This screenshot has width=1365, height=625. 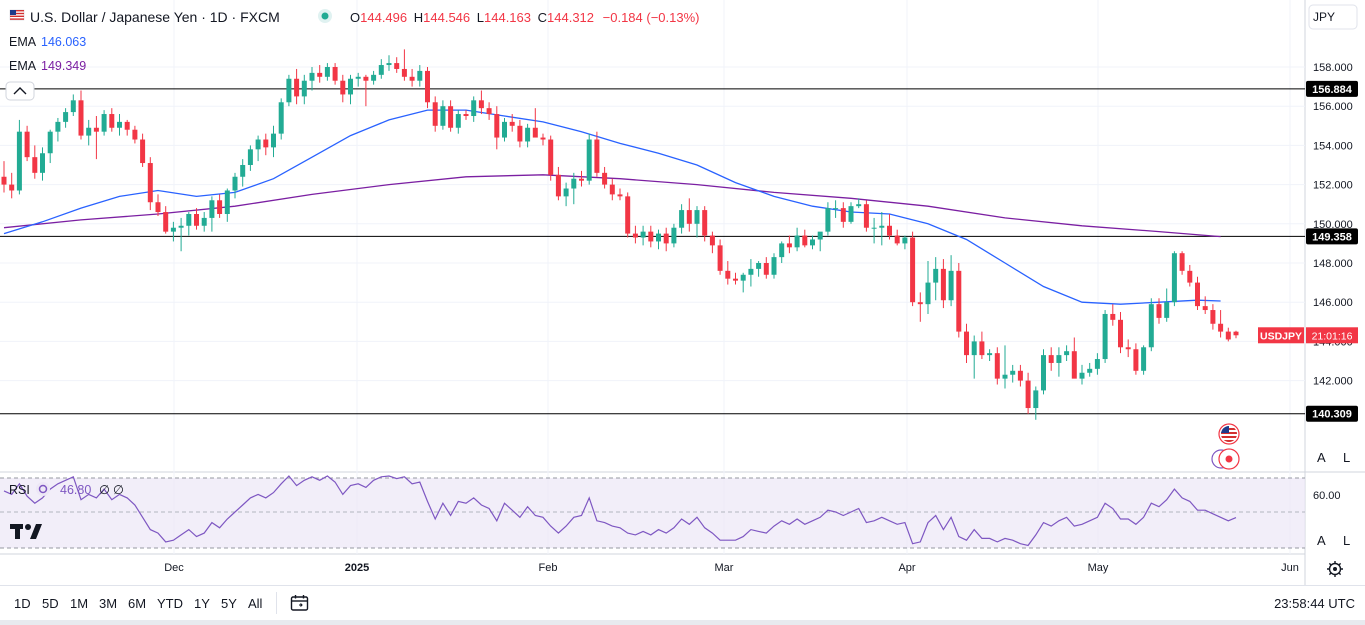 I want to click on tradingview-logo-icon, so click(x=26, y=531).